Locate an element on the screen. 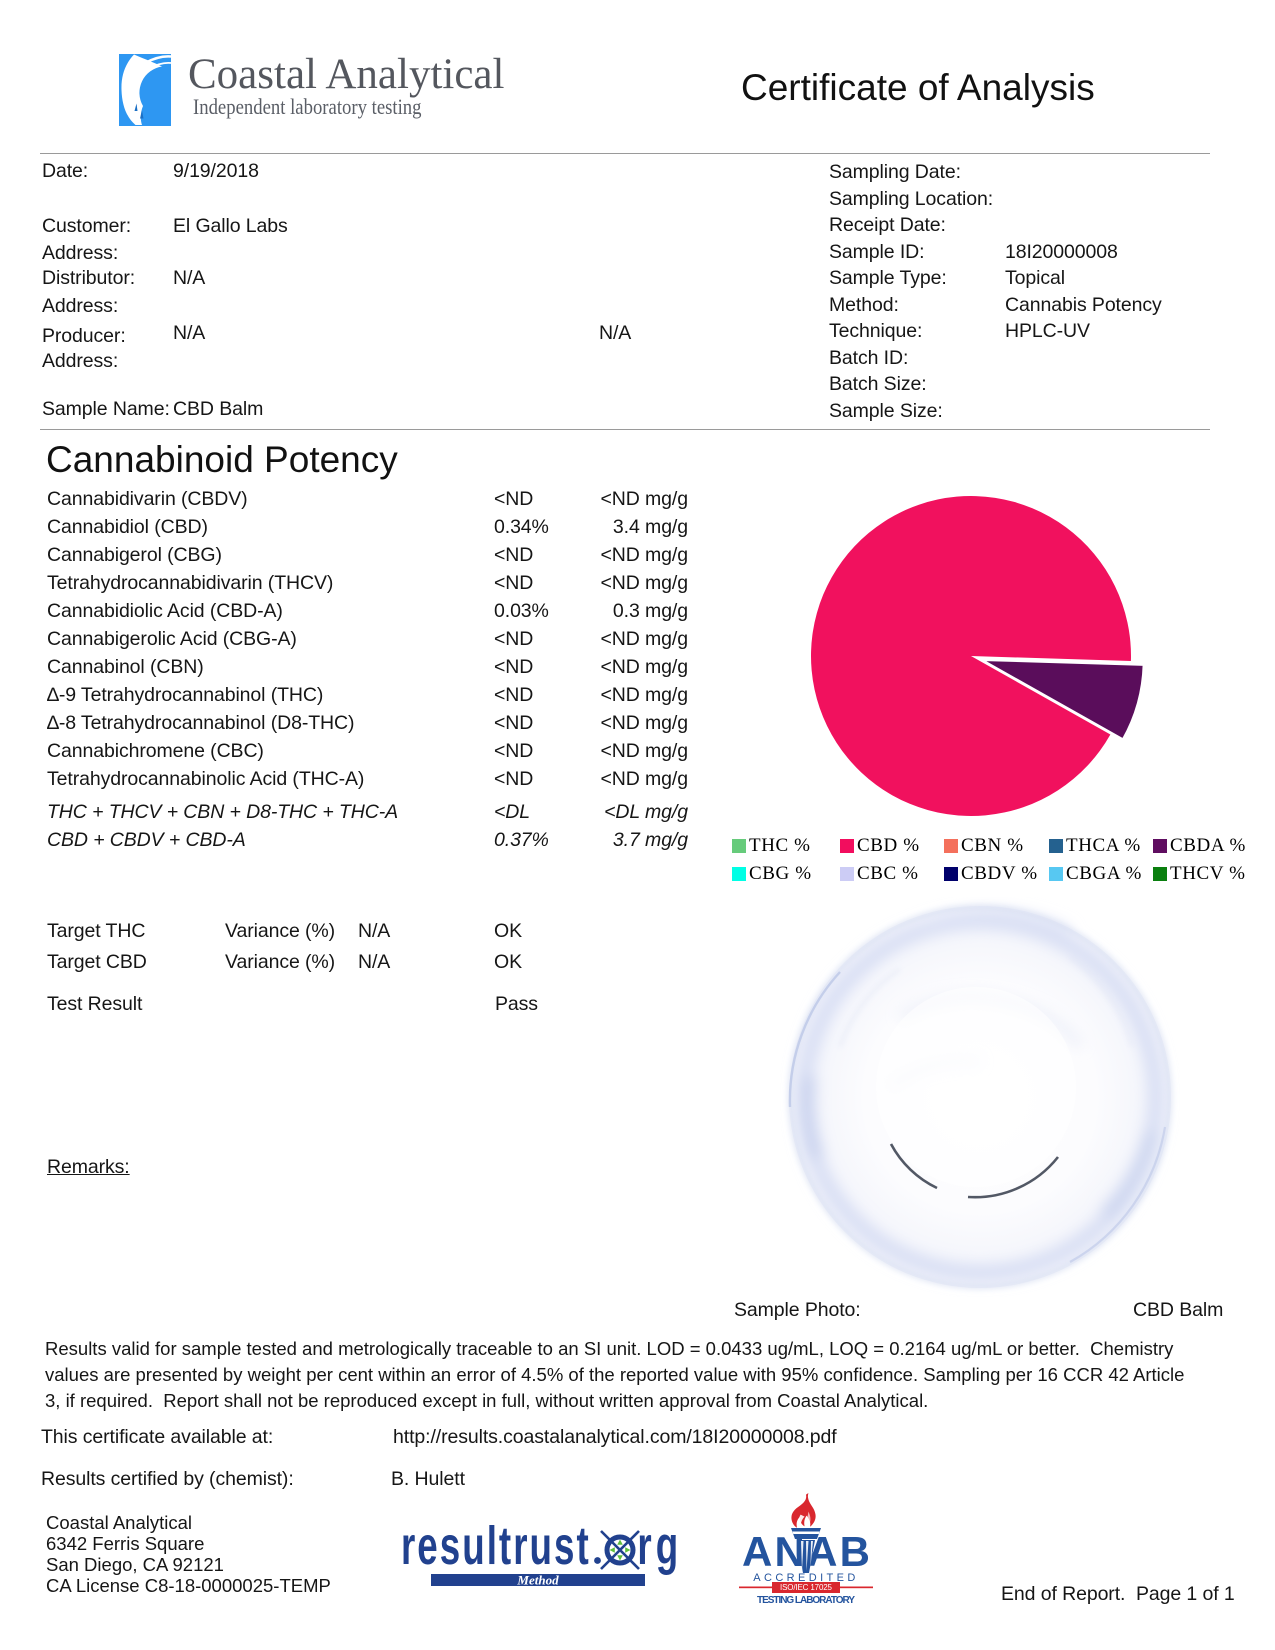  svg-text: ISO/IEC 17025 is located at coordinates (806, 1587).